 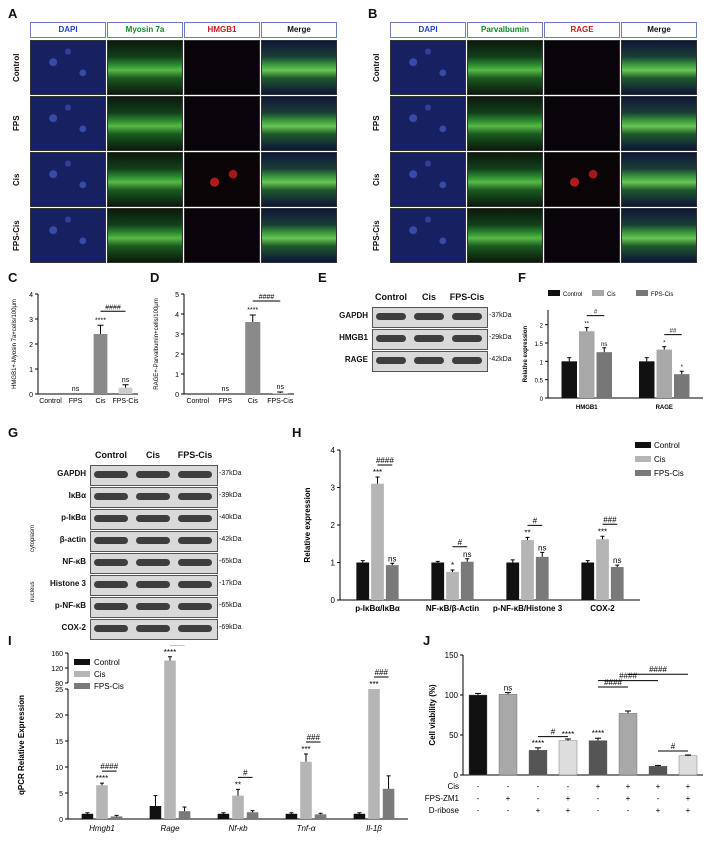 What do you see at coordinates (280, 401) in the screenshot?
I see `x-tick-label: FPS-Cis` at bounding box center [280, 401].